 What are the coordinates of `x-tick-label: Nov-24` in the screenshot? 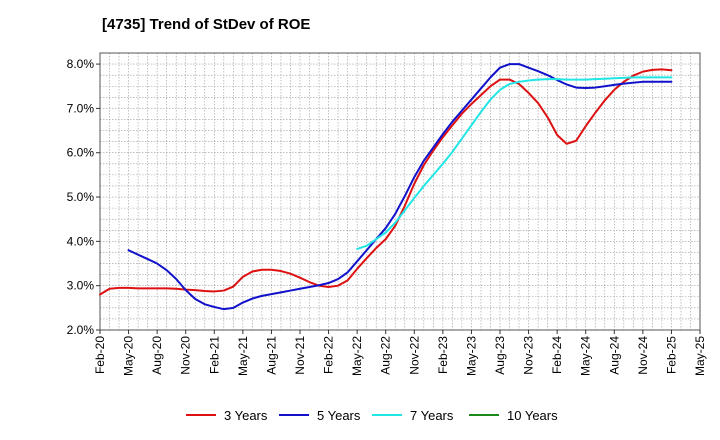 It's located at (643, 355).